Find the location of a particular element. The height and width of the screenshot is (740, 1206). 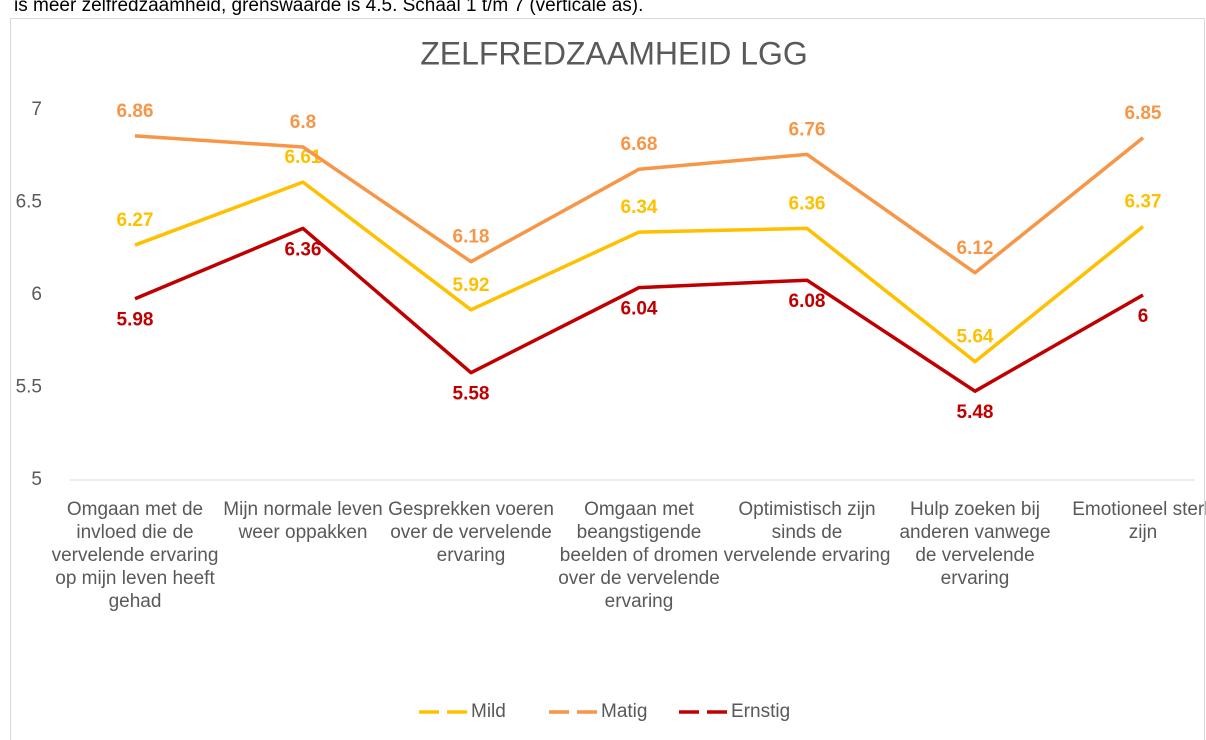

data-label: 5.48 is located at coordinates (975, 412).